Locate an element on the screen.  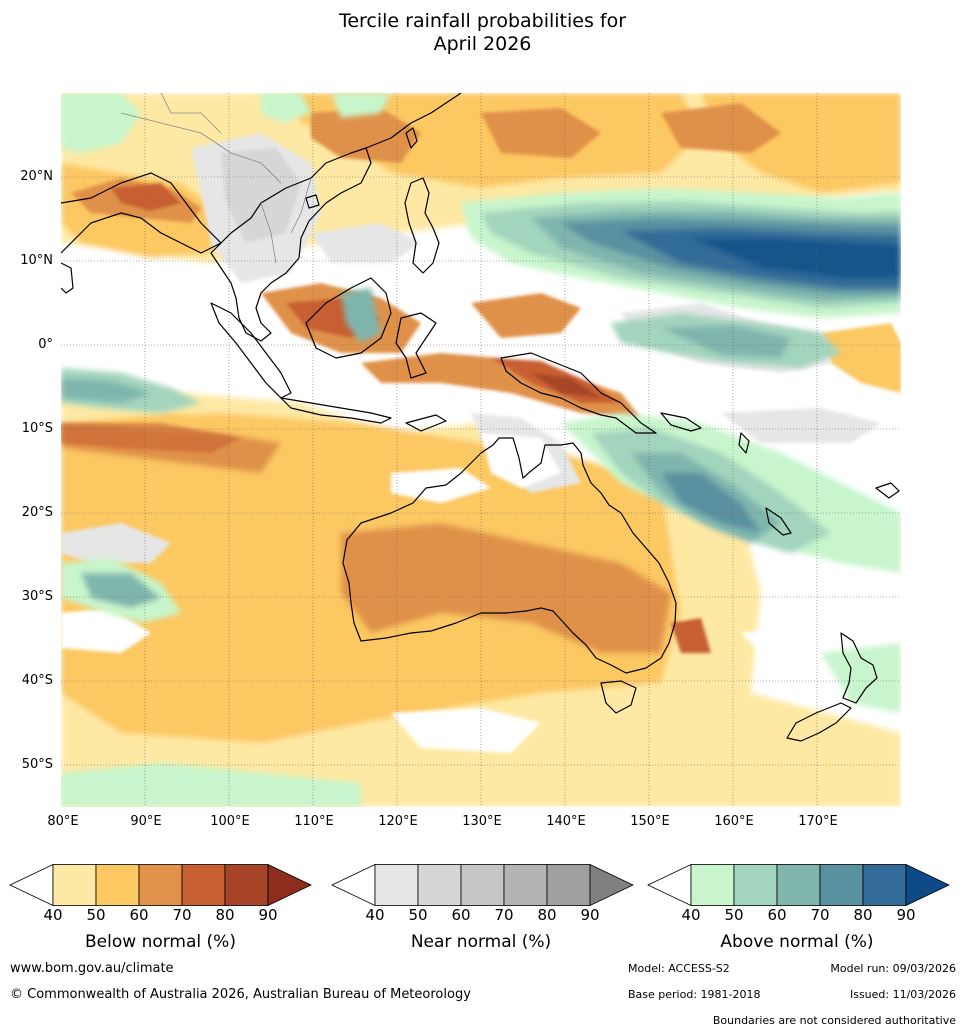
philippines-coastline is located at coordinates (422, 225).